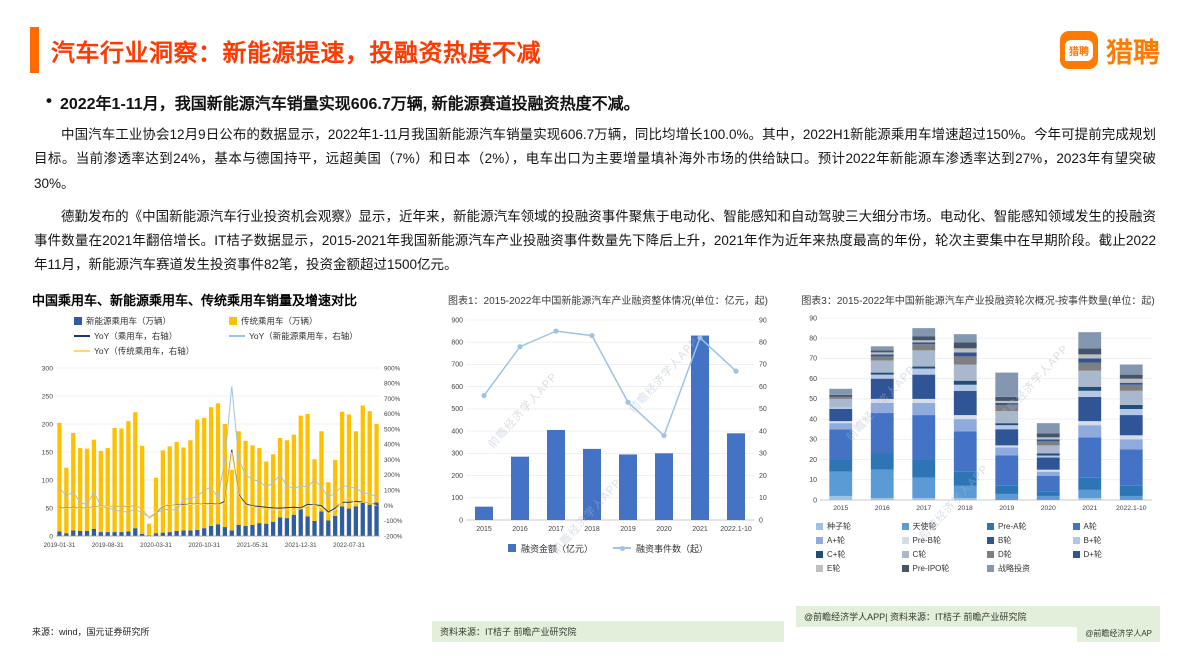  What do you see at coordinates (393, 521) in the screenshot?
I see `svg-text: -100%` at bounding box center [393, 521].